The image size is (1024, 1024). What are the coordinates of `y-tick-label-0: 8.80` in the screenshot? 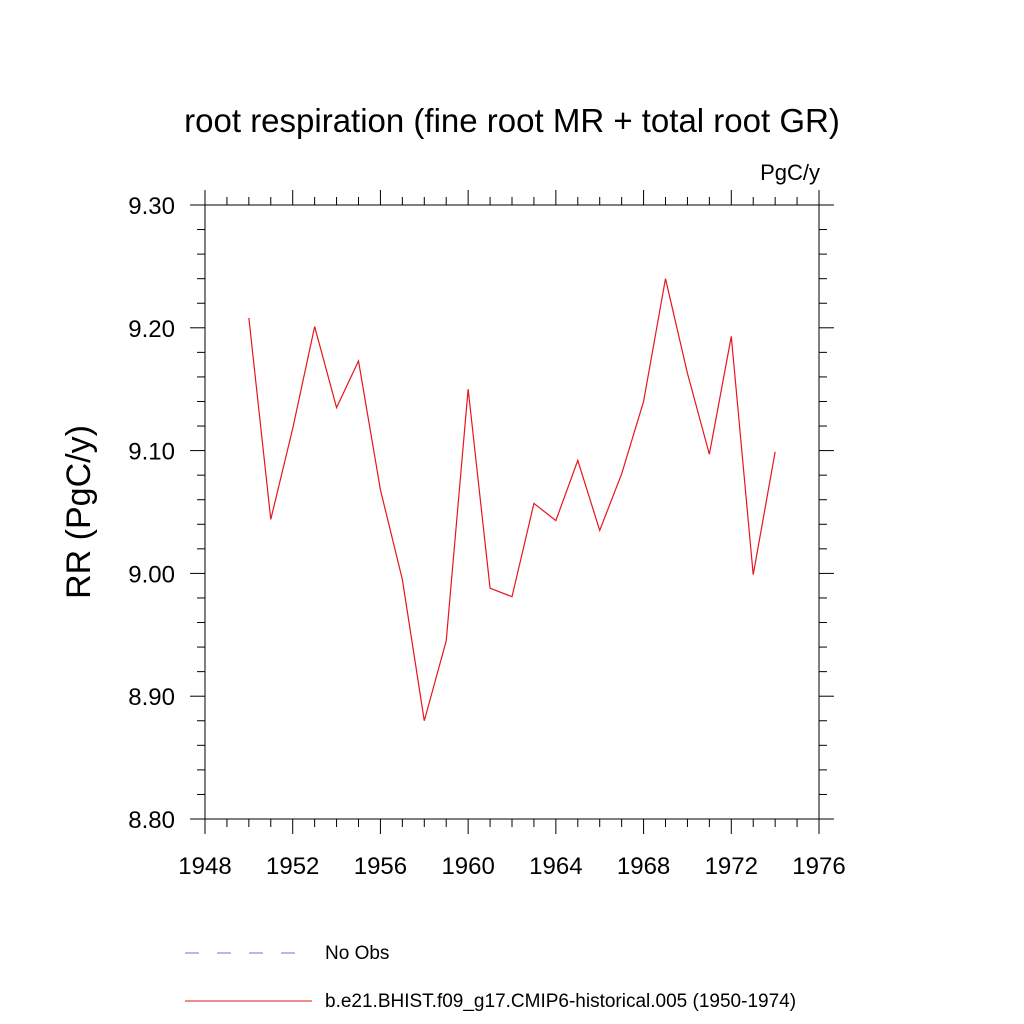 It's located at (151, 820).